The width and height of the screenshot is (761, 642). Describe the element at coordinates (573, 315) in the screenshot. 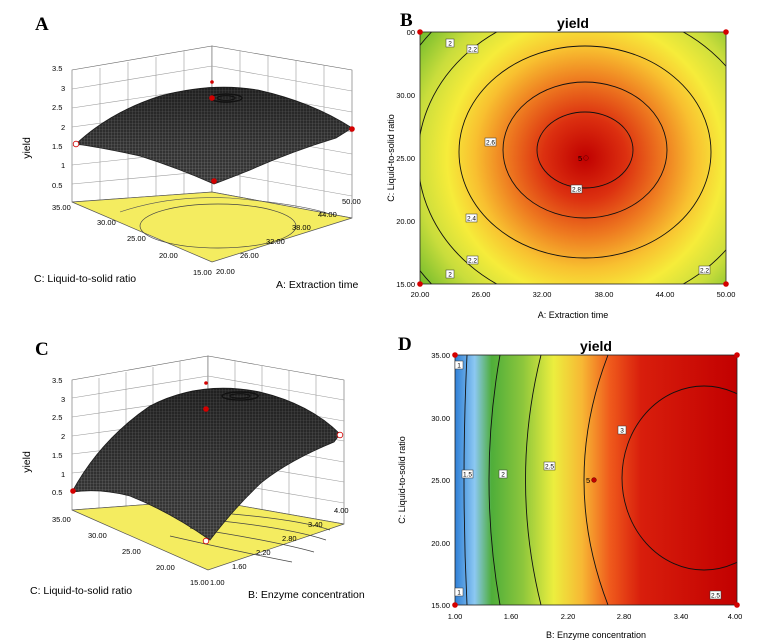

I see `panel-b-x-label: A: Extraction time` at that location.